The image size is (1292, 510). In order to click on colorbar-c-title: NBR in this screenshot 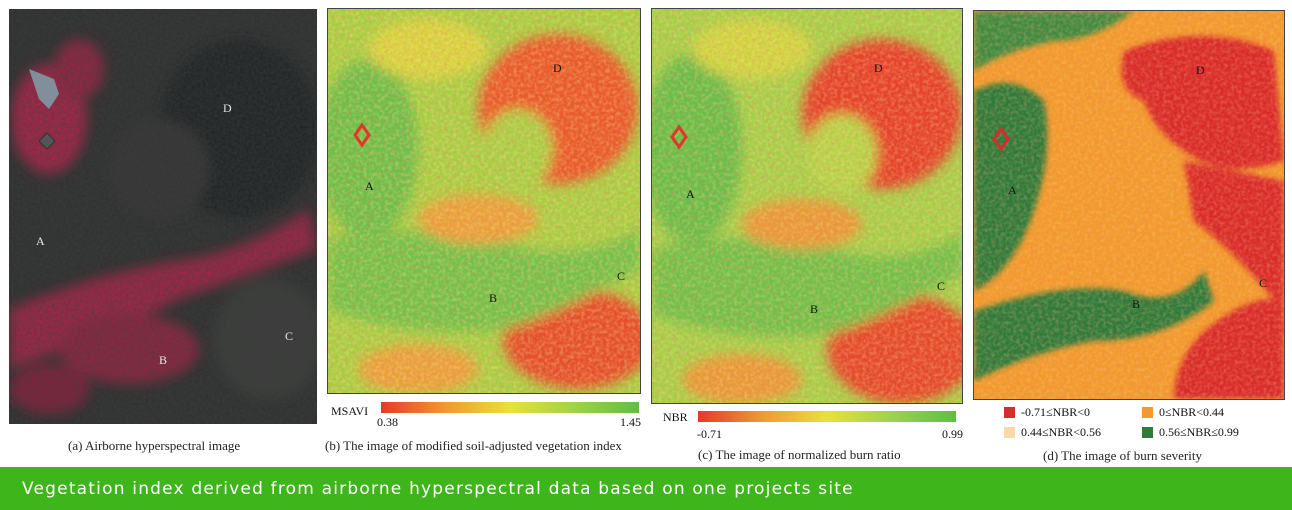, I will do `click(675, 417)`.